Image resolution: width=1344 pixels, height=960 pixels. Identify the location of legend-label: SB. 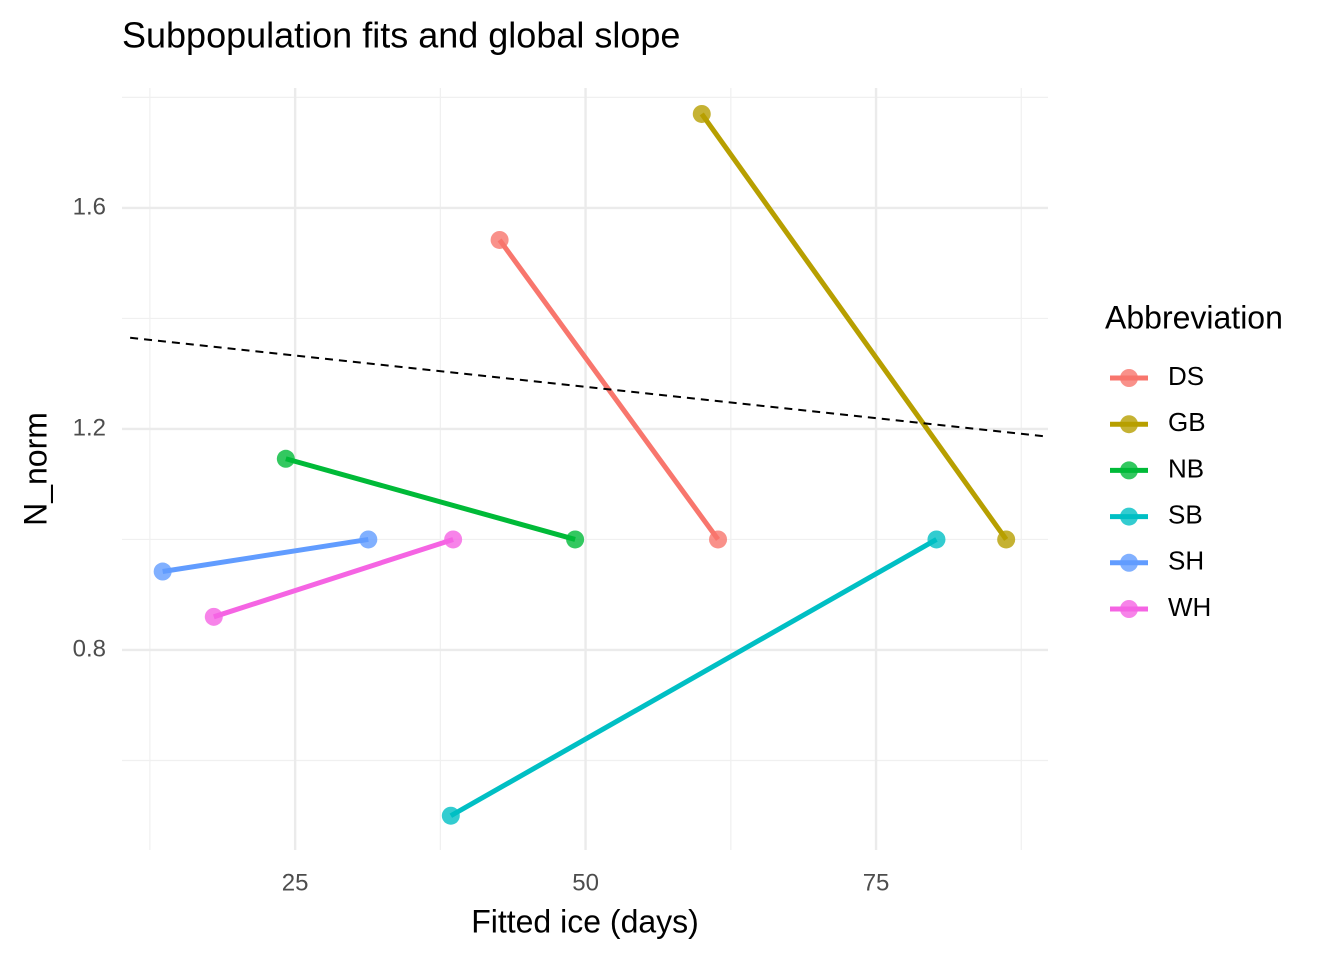
(1185, 514).